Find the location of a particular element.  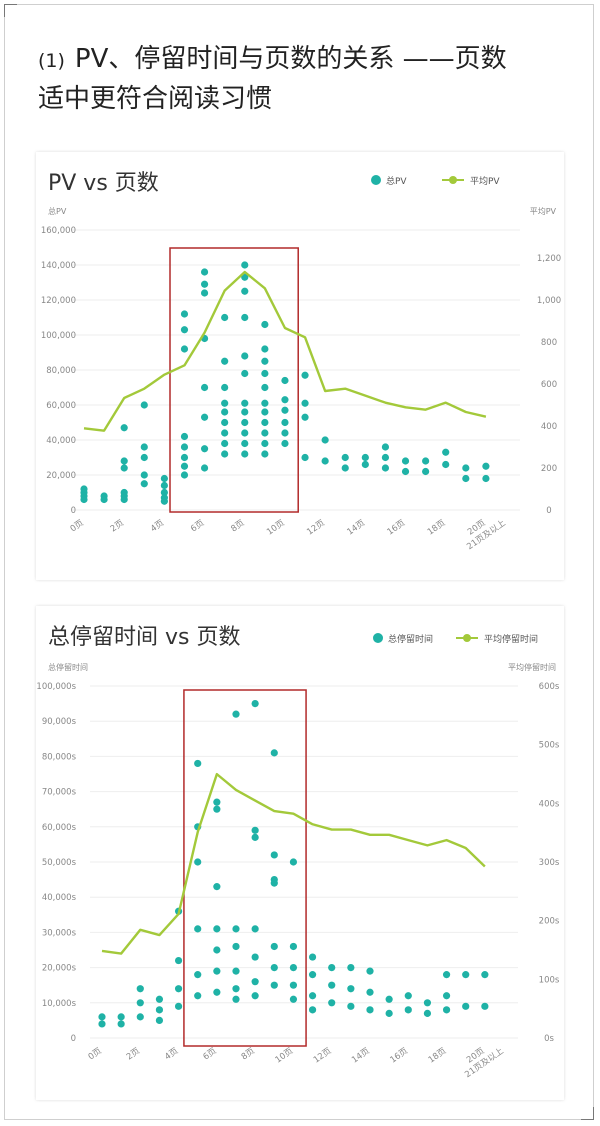

chart2-x-tick-label: 18页 is located at coordinates (438, 1055).